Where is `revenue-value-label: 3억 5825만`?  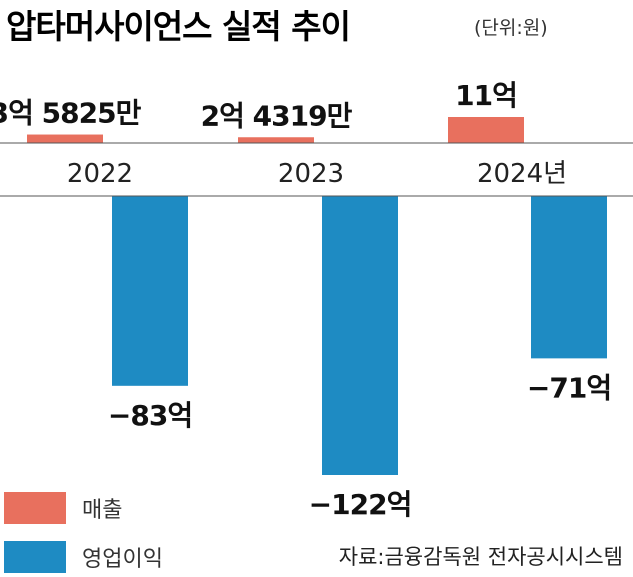 revenue-value-label: 3억 5825만 is located at coordinates (71, 113).